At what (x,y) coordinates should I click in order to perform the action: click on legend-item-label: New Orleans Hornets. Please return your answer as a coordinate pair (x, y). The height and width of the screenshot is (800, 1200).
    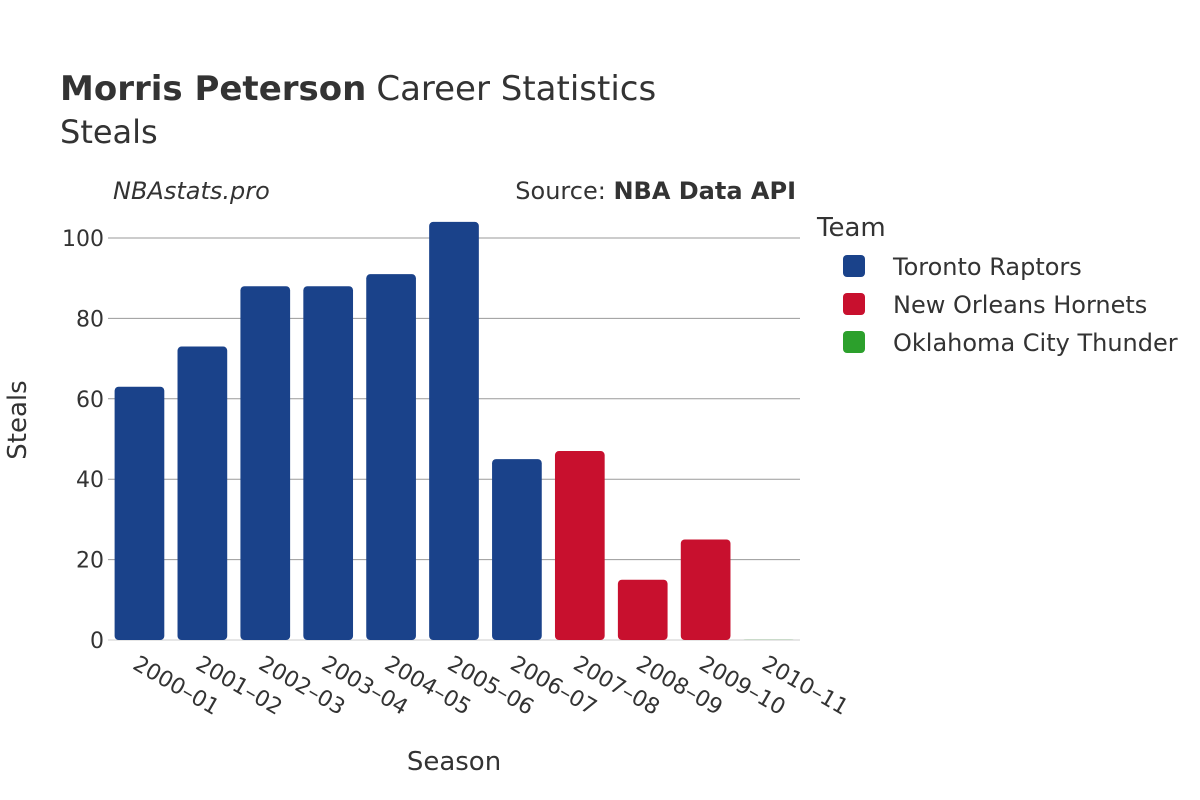
    Looking at the image, I should click on (1020, 305).